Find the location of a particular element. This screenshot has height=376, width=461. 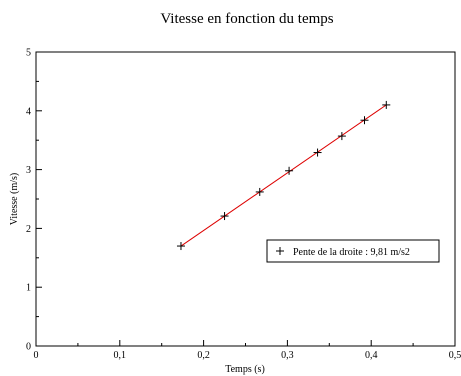

x-tick-label: 0,1 is located at coordinates (120, 355).